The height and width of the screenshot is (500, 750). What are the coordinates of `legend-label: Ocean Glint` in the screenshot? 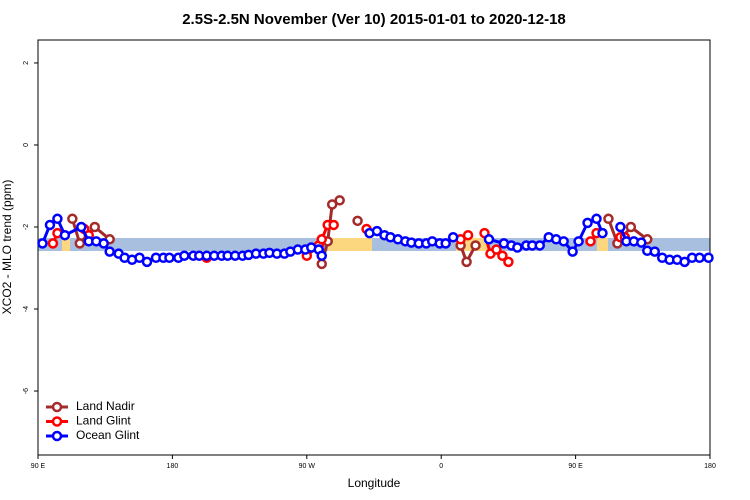 It's located at (108, 435).